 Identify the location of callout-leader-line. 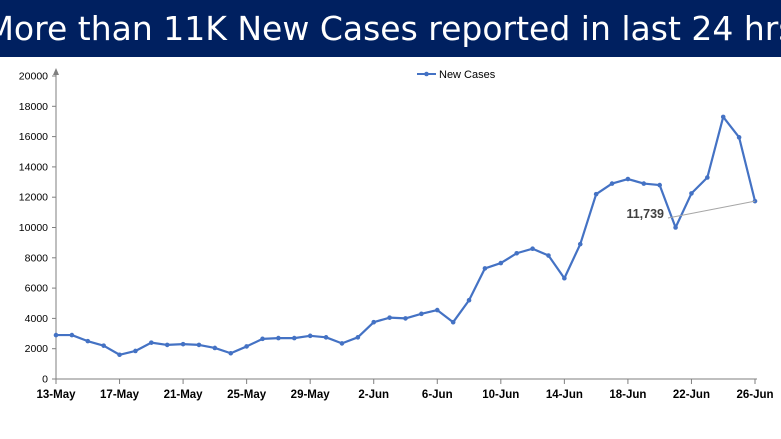
(711, 209).